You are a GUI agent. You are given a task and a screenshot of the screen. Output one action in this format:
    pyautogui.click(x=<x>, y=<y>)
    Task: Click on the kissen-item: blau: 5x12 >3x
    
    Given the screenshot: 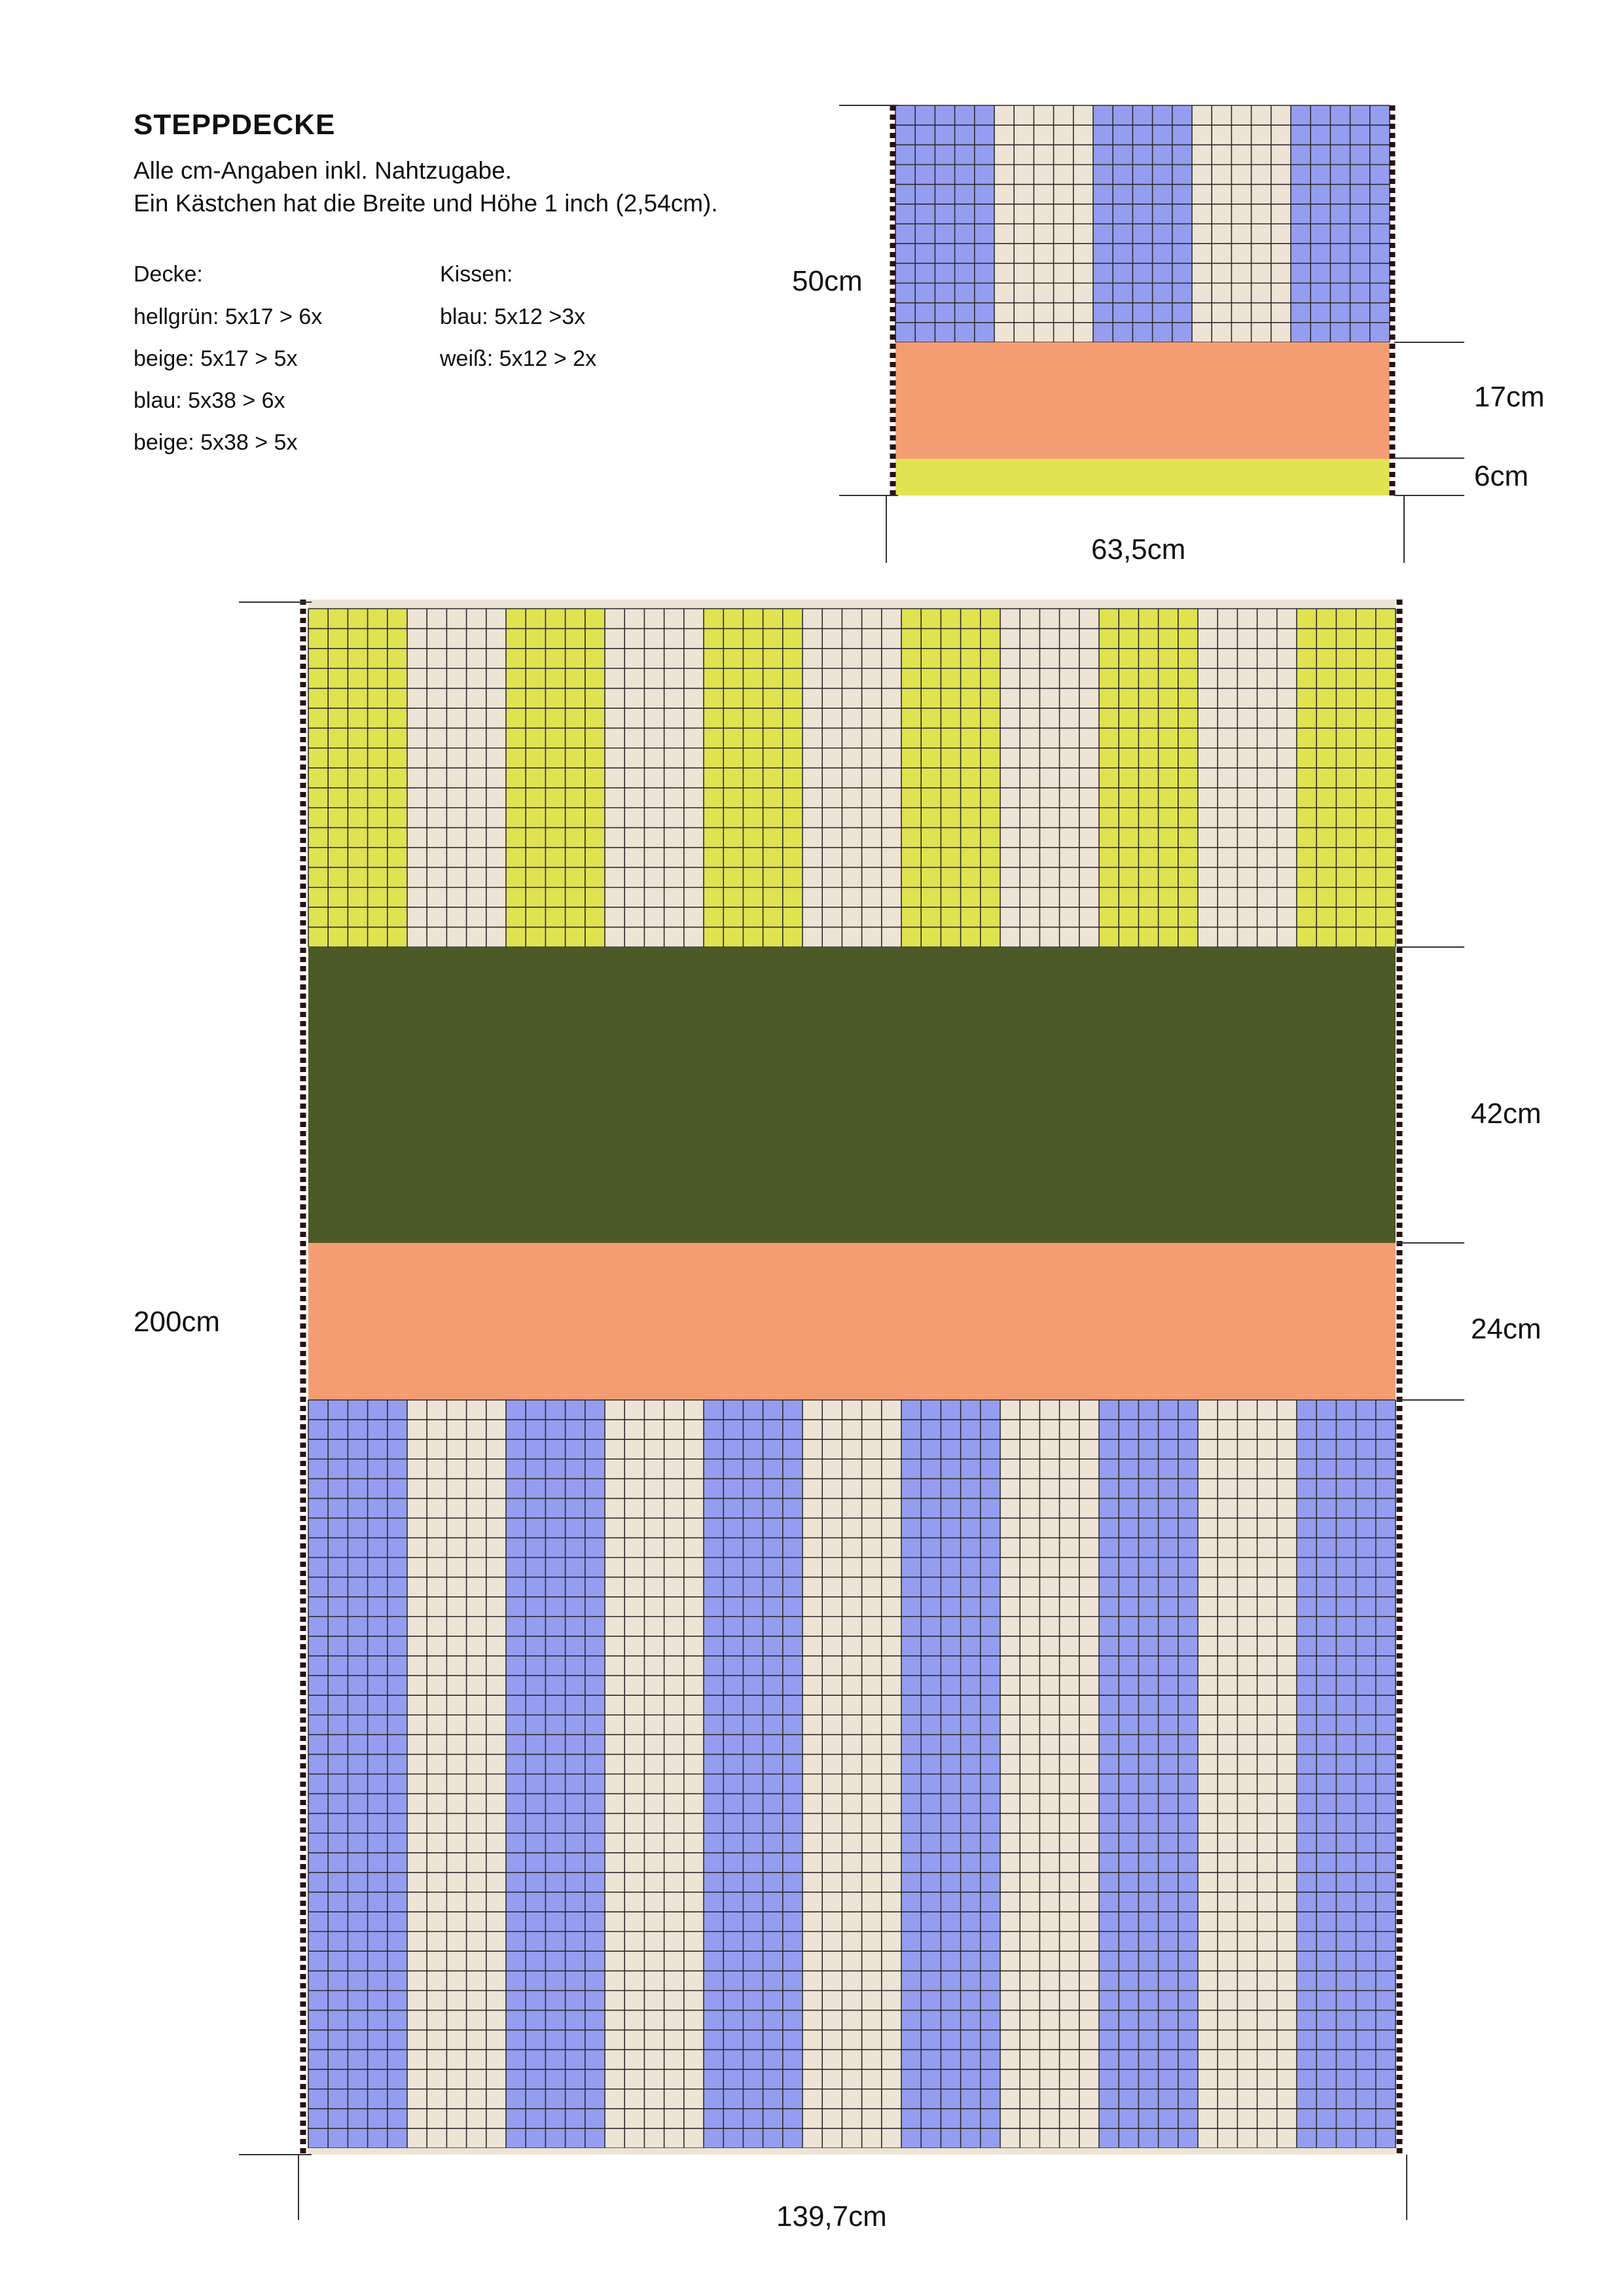 What is the action you would take?
    pyautogui.click(x=513, y=316)
    